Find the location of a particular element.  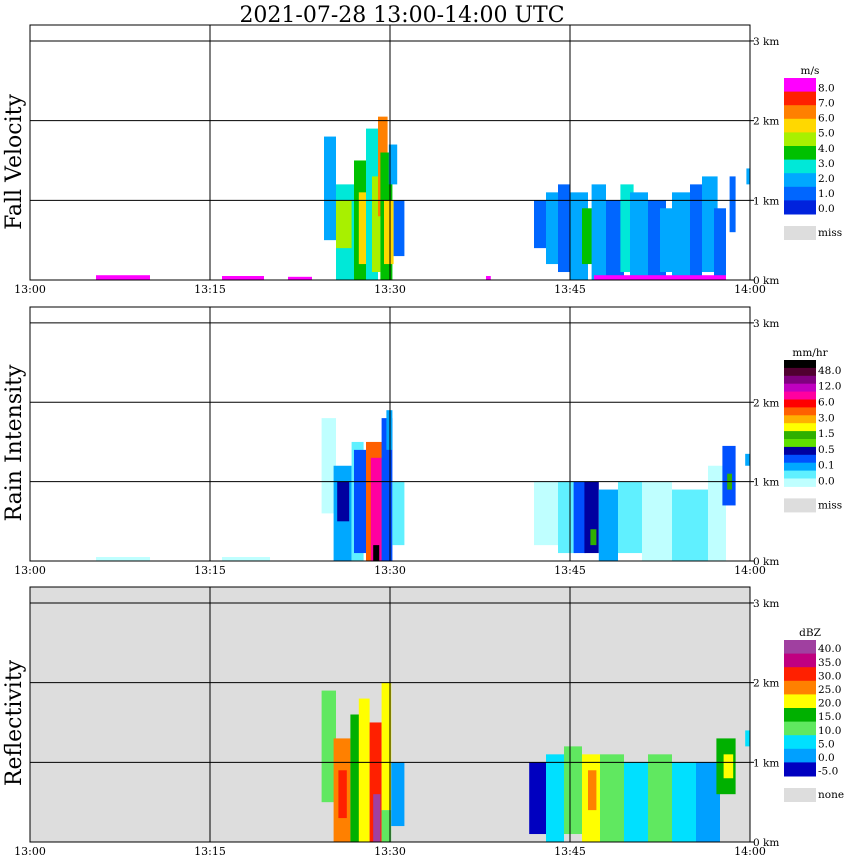

legend-label: 10.0 is located at coordinates (829, 731).